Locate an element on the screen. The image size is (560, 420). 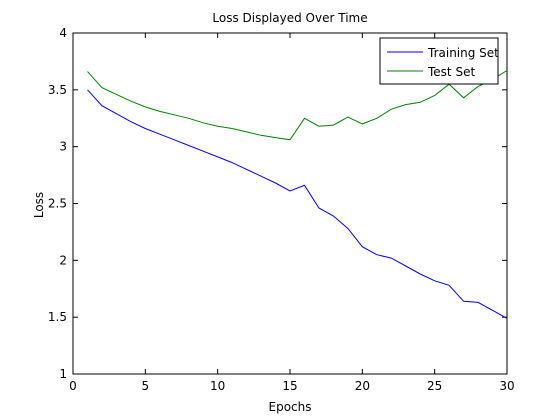
x-tick-label: 0 is located at coordinates (73, 386).